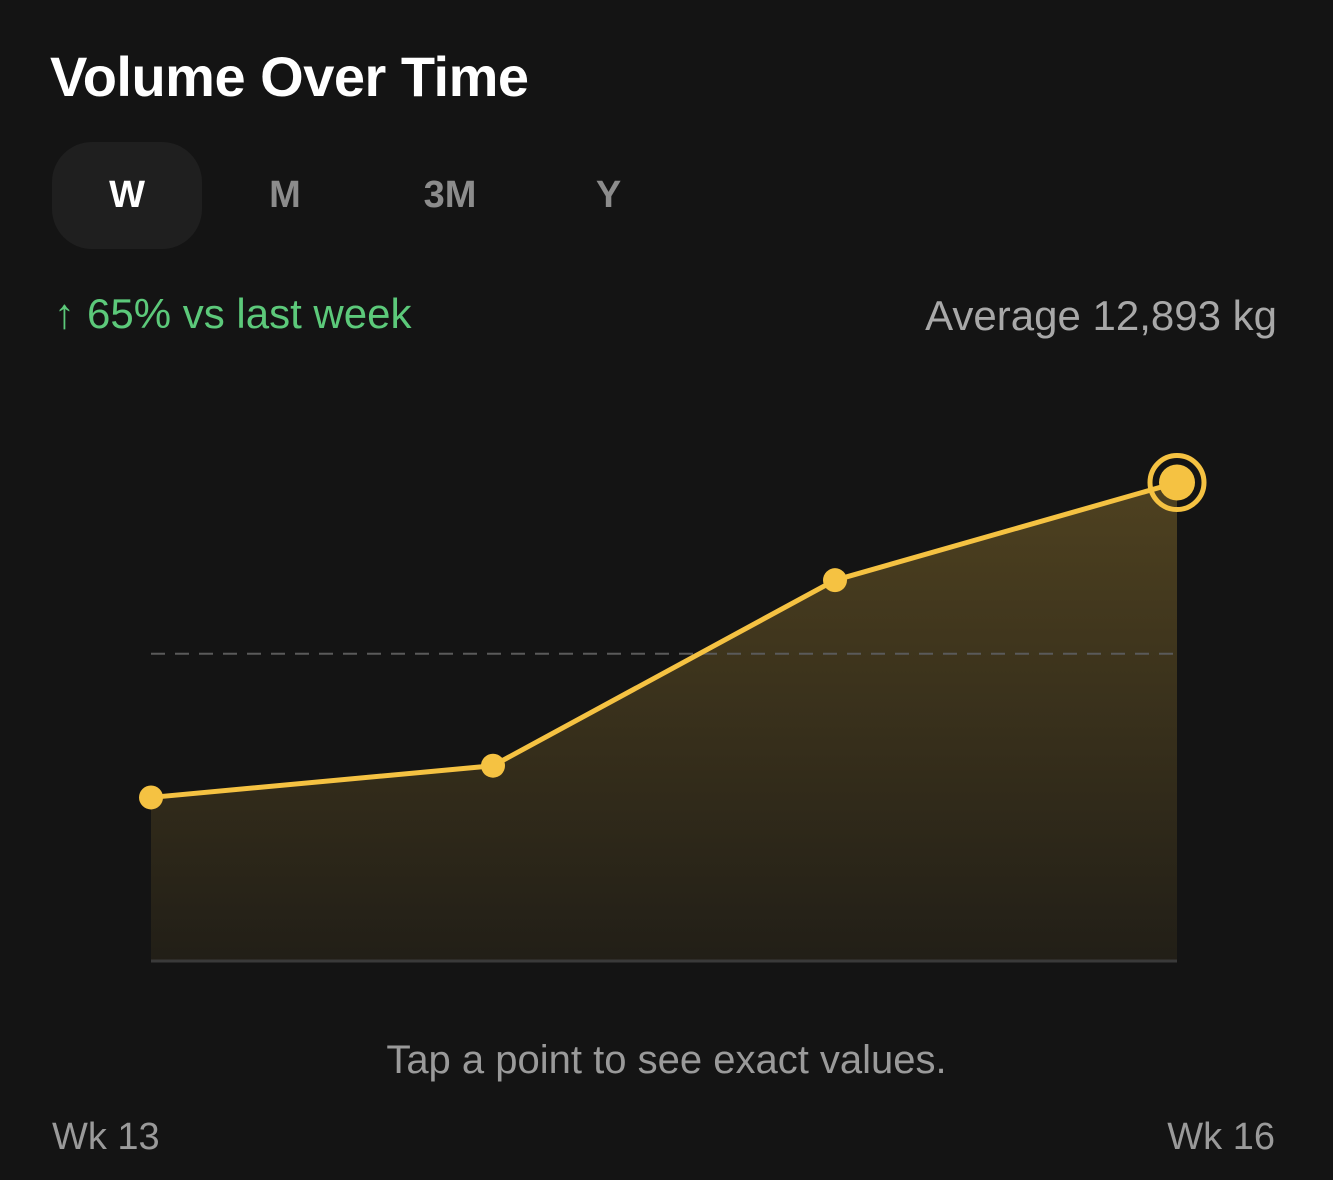 Image resolution: width=1333 pixels, height=1180 pixels. Describe the element at coordinates (372, 195) in the screenshot. I see `time-range-selector: W M 3M Y` at that location.